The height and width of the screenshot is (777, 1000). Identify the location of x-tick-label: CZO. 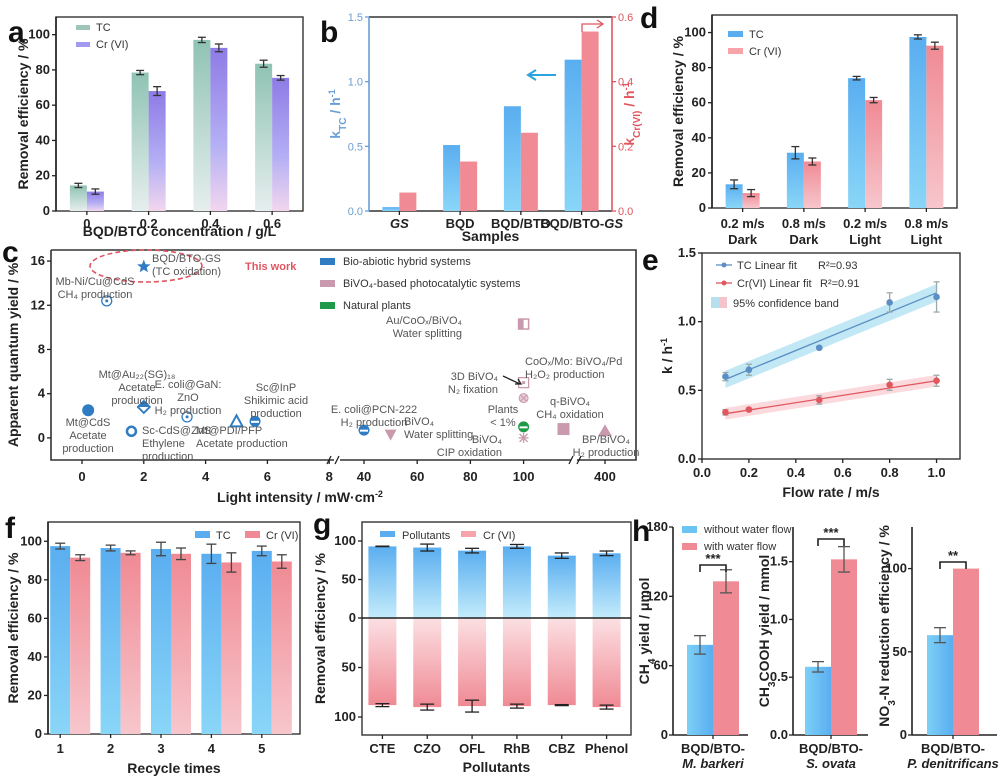
(427, 748).